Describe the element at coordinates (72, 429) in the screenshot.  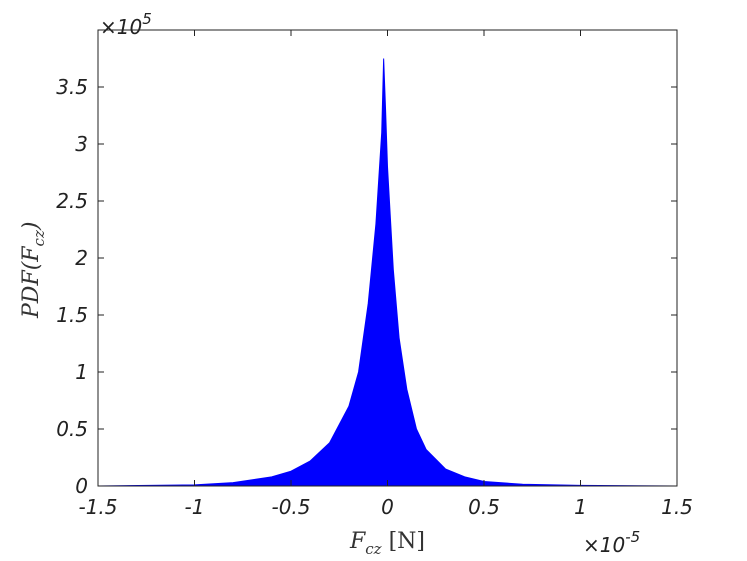
I see `y-tick-label: 0.5` at that location.